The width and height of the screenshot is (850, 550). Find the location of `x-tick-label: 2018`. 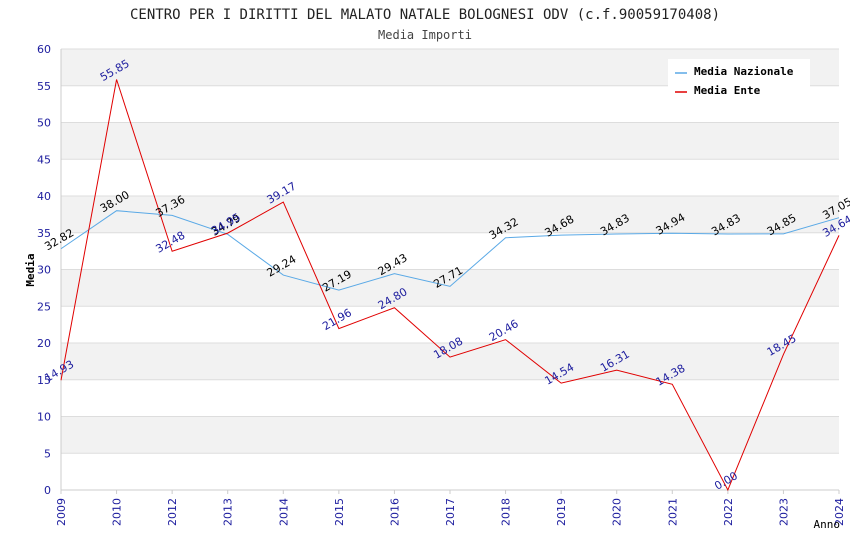

x-tick-label: 2018 is located at coordinates (506, 512).